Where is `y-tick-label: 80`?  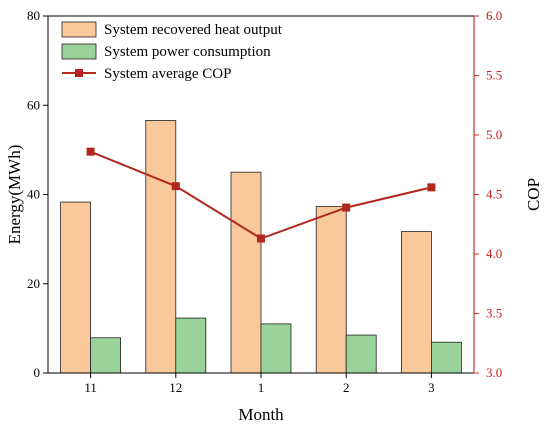
y-tick-label: 80 is located at coordinates (33, 15).